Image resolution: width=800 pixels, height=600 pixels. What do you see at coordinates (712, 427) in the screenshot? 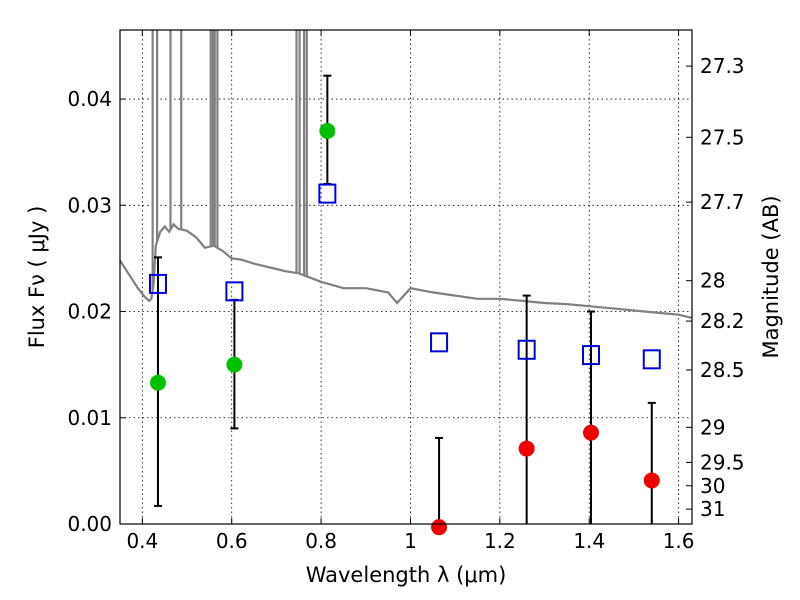
I see `y2-tick-label: 29` at bounding box center [712, 427].